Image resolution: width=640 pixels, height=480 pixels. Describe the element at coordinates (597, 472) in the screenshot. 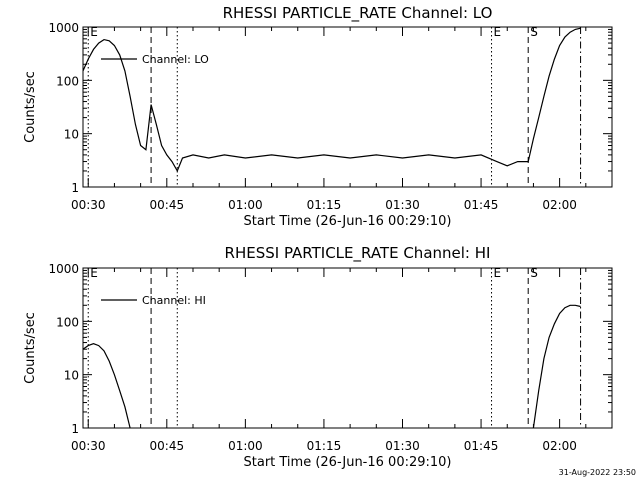

I see `generated-timestamp: 31-Aug-2022 23:50` at that location.